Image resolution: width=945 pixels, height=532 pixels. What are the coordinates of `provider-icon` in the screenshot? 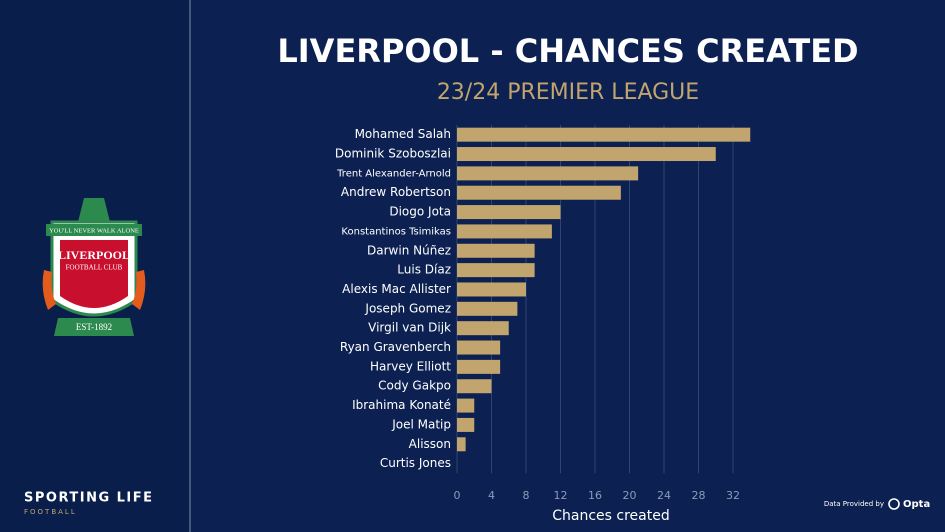 It's located at (894, 504).